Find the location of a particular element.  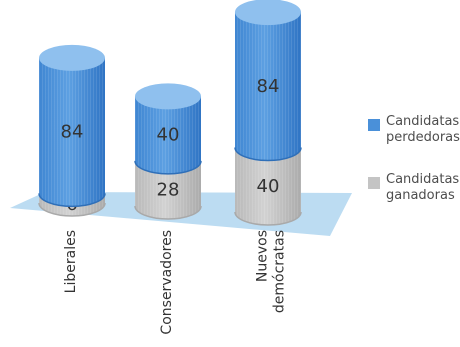

tick-label: Liberales is located at coordinates (71, 261).